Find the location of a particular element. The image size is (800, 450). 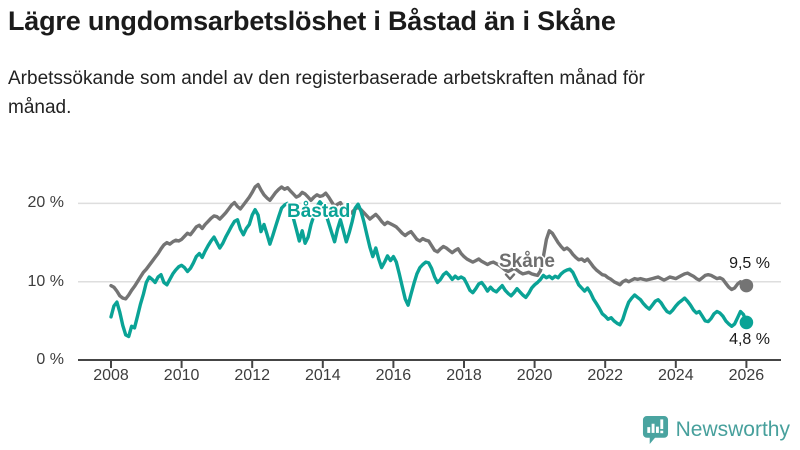

bastad-end-dot is located at coordinates (746, 322).